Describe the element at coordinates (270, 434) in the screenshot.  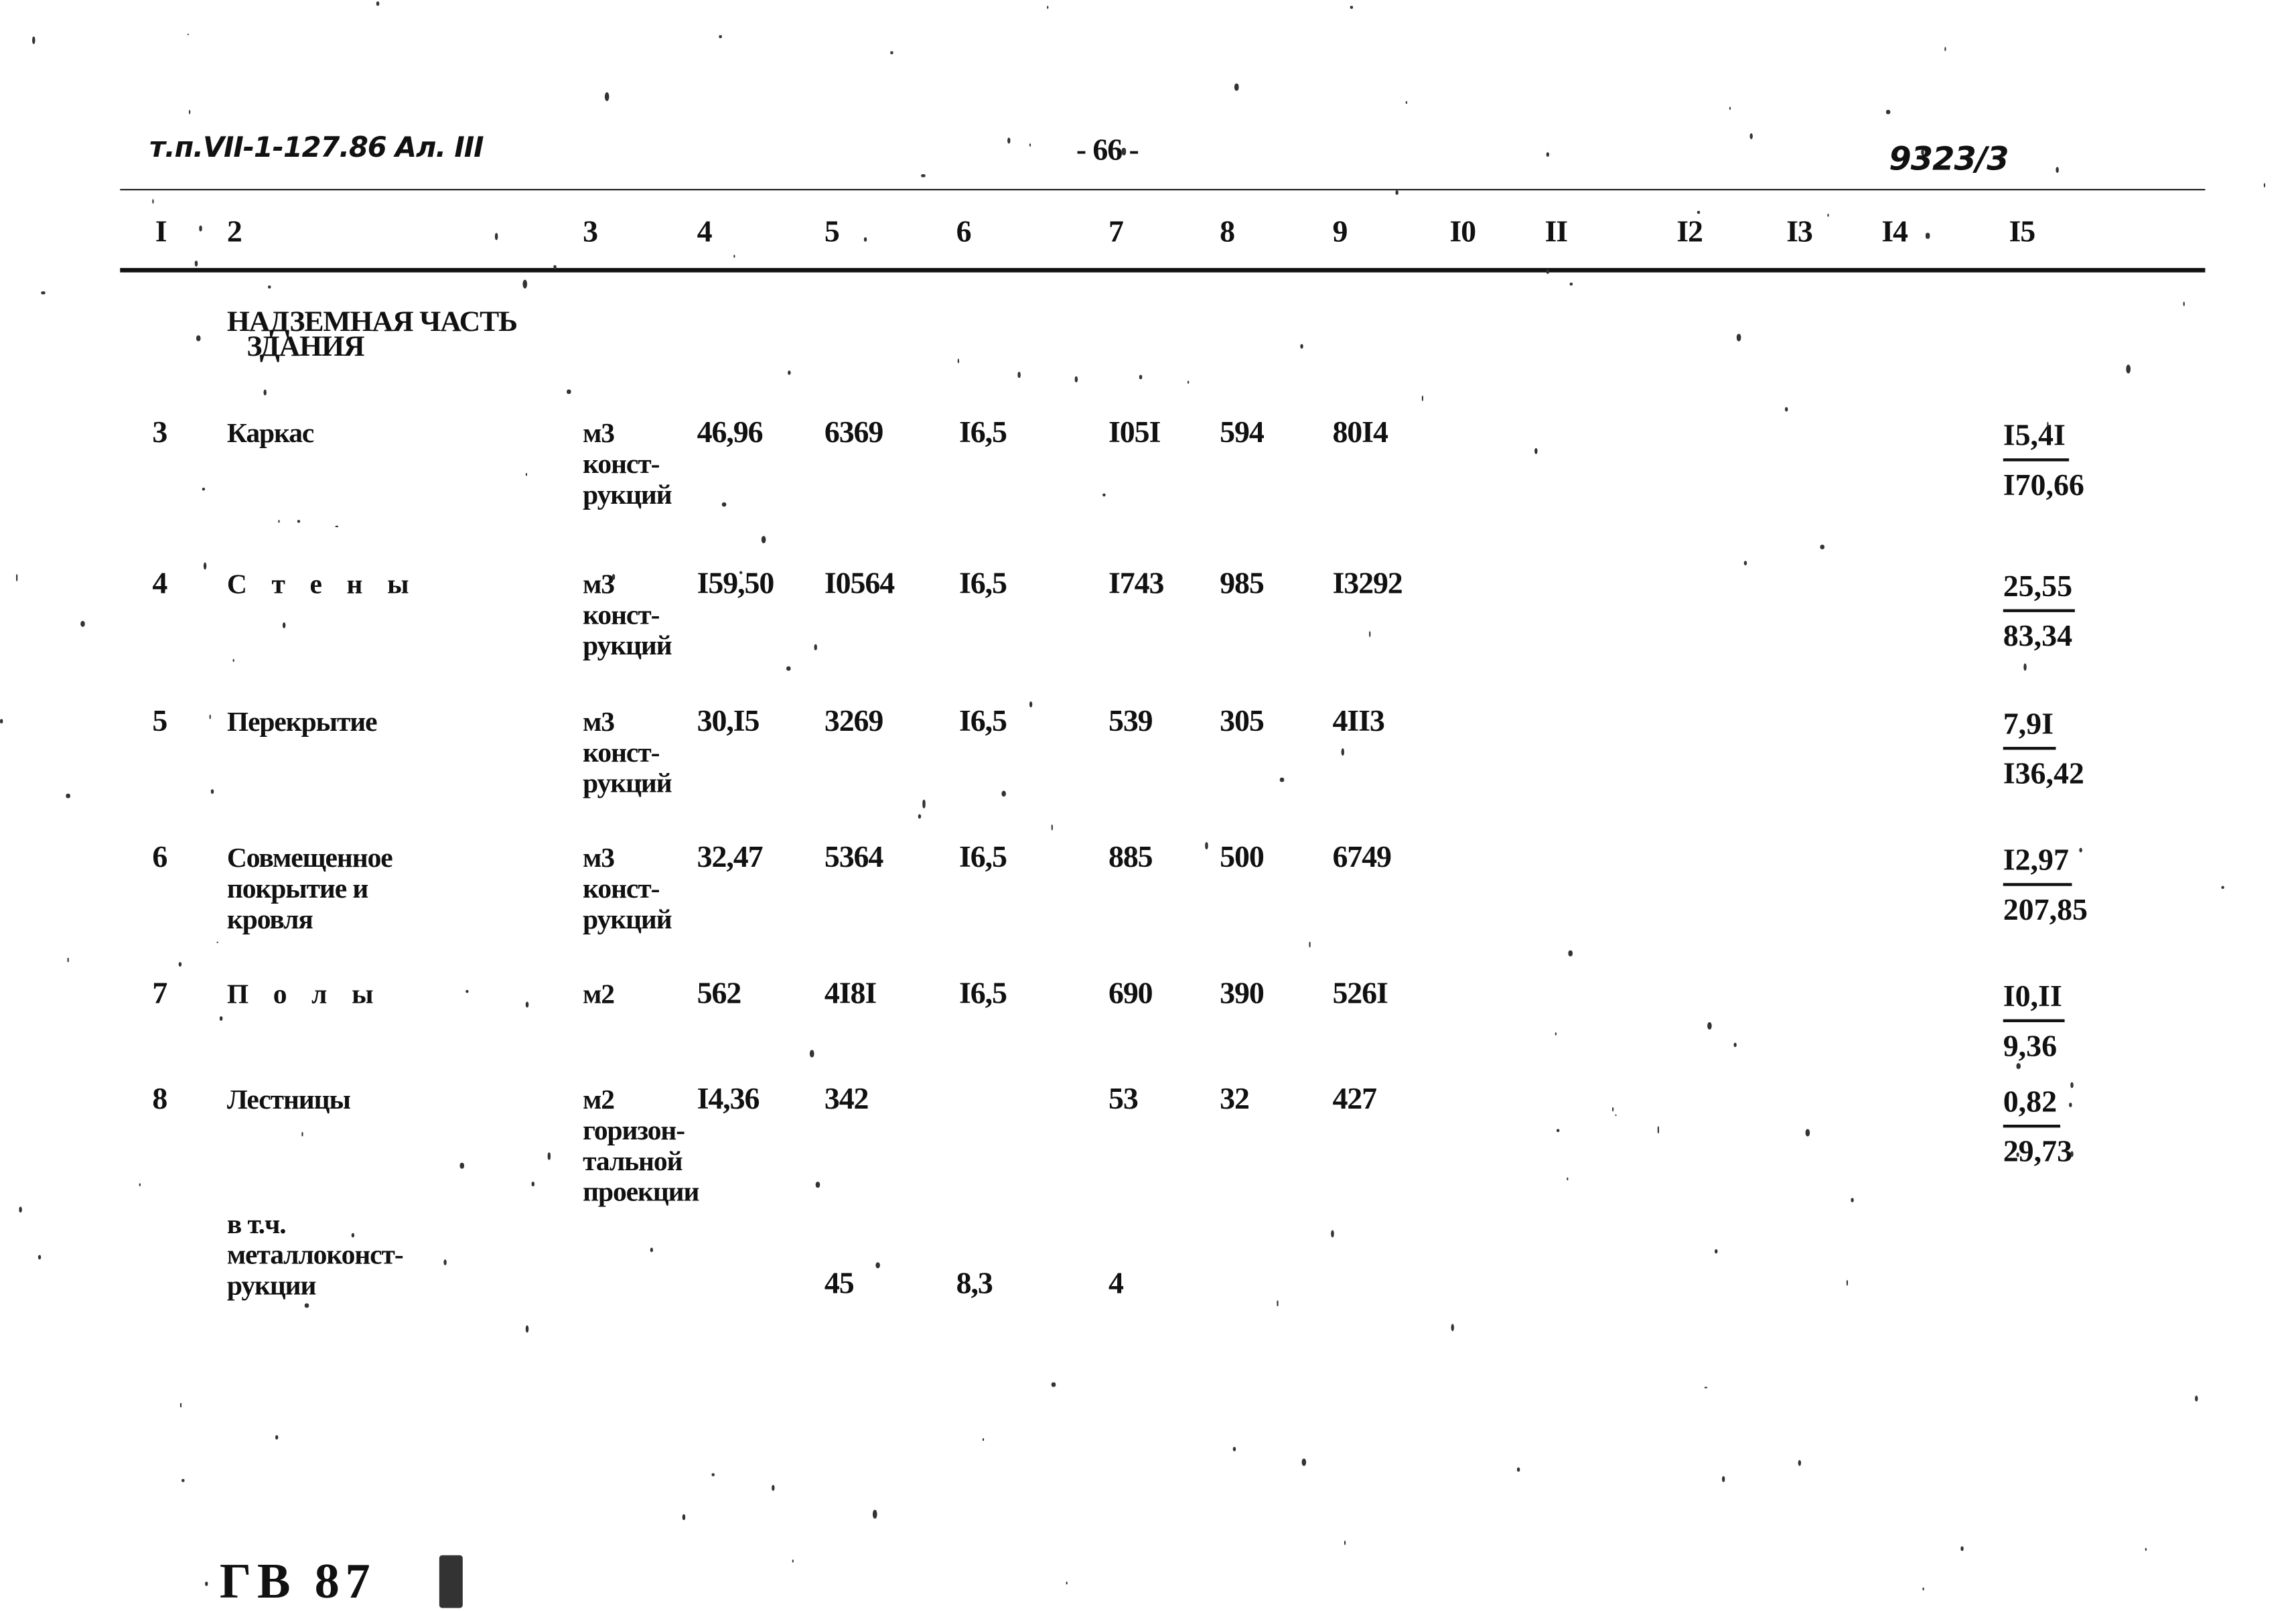
I see `item-name: Каркас` at that location.